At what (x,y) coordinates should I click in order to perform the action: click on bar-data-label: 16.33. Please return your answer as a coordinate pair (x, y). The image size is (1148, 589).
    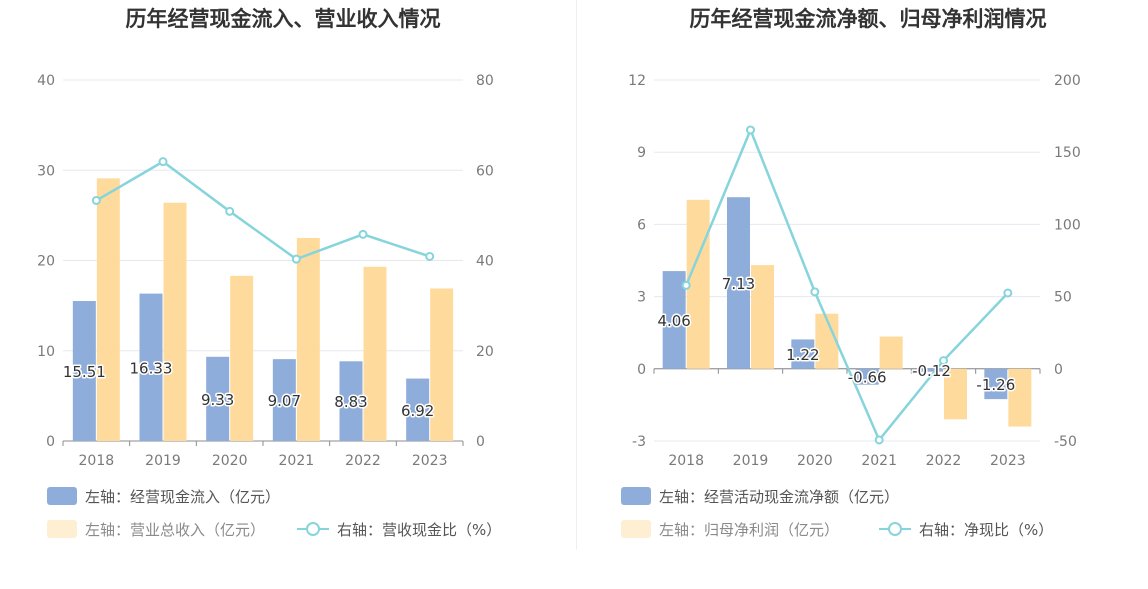
    Looking at the image, I should click on (151, 368).